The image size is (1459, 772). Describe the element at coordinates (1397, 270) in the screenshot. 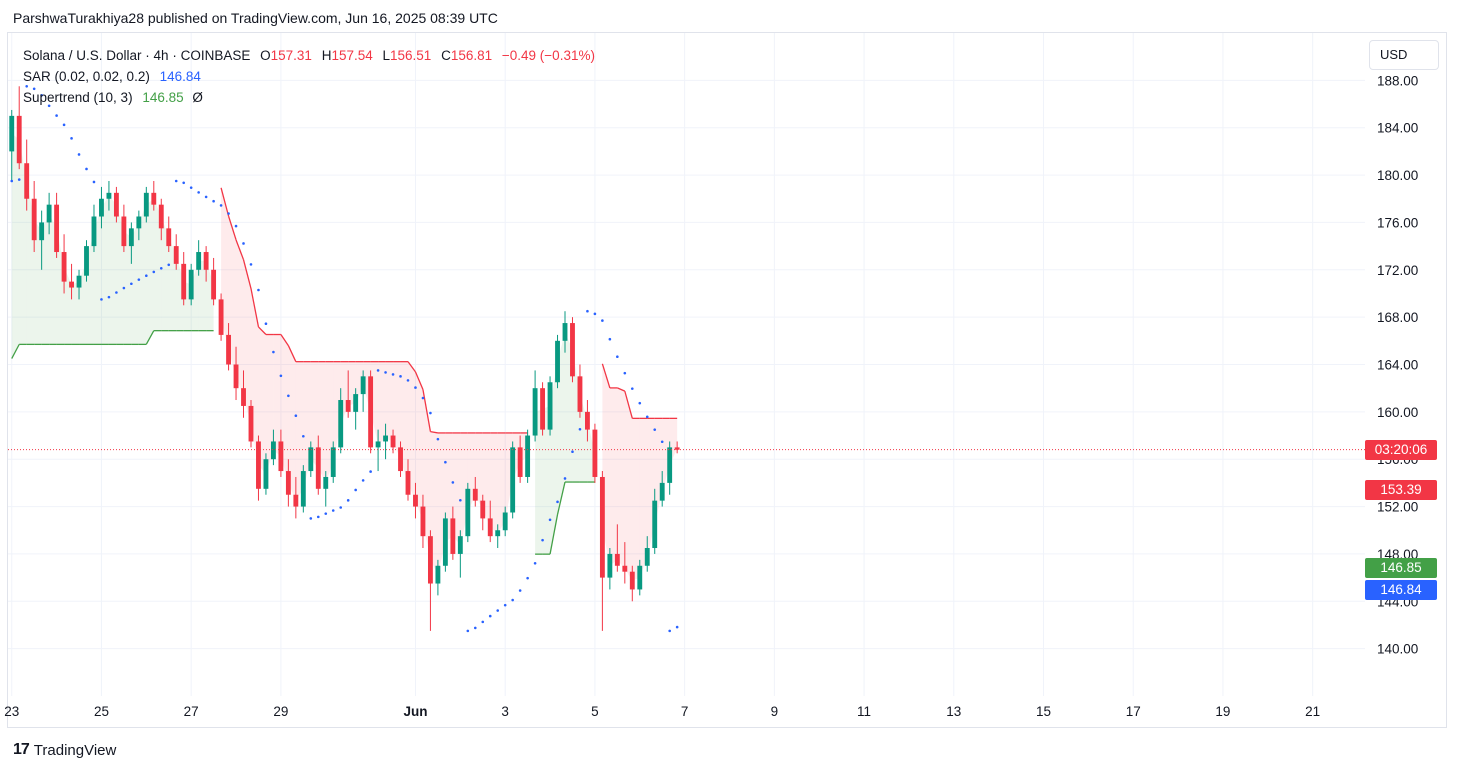

I see `y-tick-label: 172.00` at that location.